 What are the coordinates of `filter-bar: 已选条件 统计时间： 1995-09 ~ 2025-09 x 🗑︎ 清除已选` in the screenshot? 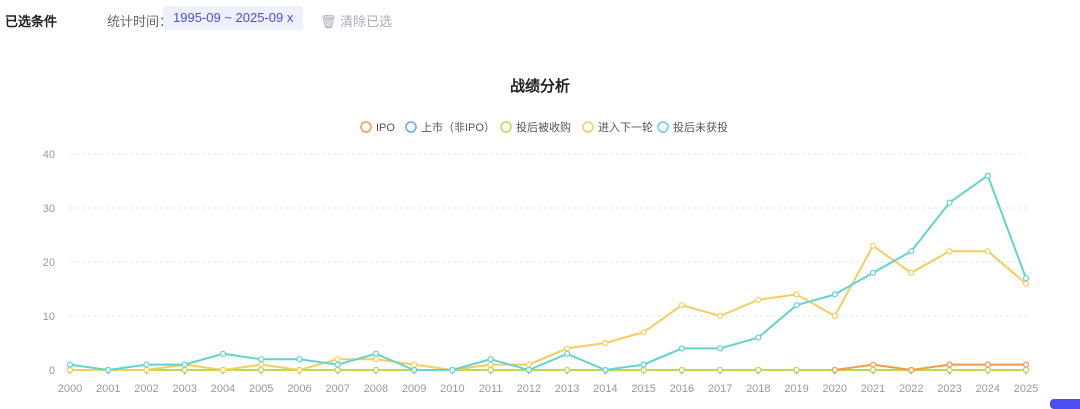 It's located at (540, 19).